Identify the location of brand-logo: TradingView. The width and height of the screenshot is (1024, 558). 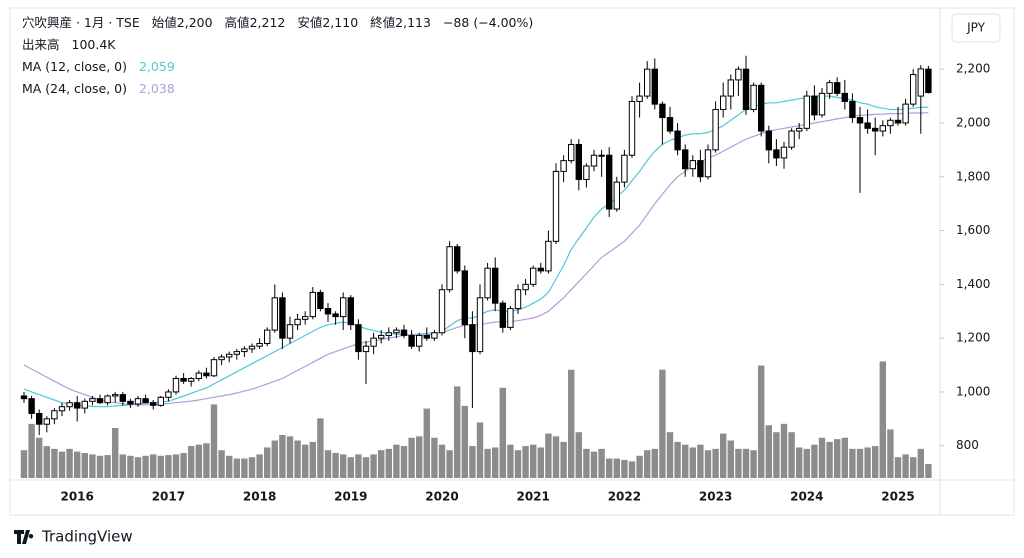
(73, 537).